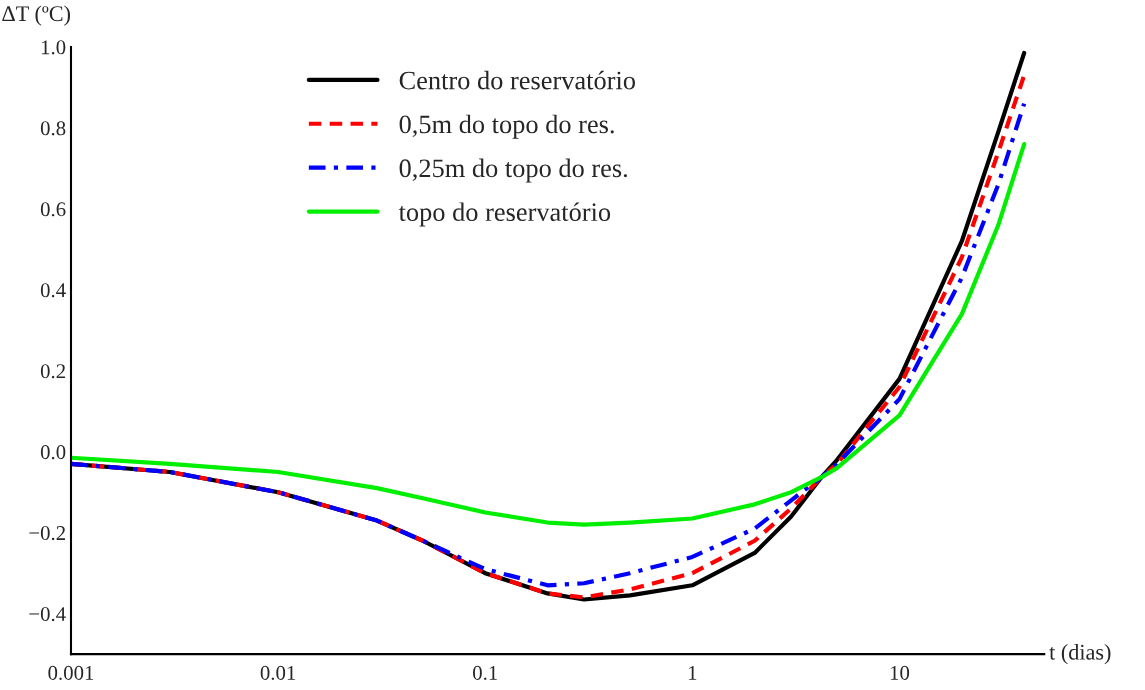 This screenshot has height=690, width=1145. I want to click on x-axis-title: t (dias), so click(1080, 654).